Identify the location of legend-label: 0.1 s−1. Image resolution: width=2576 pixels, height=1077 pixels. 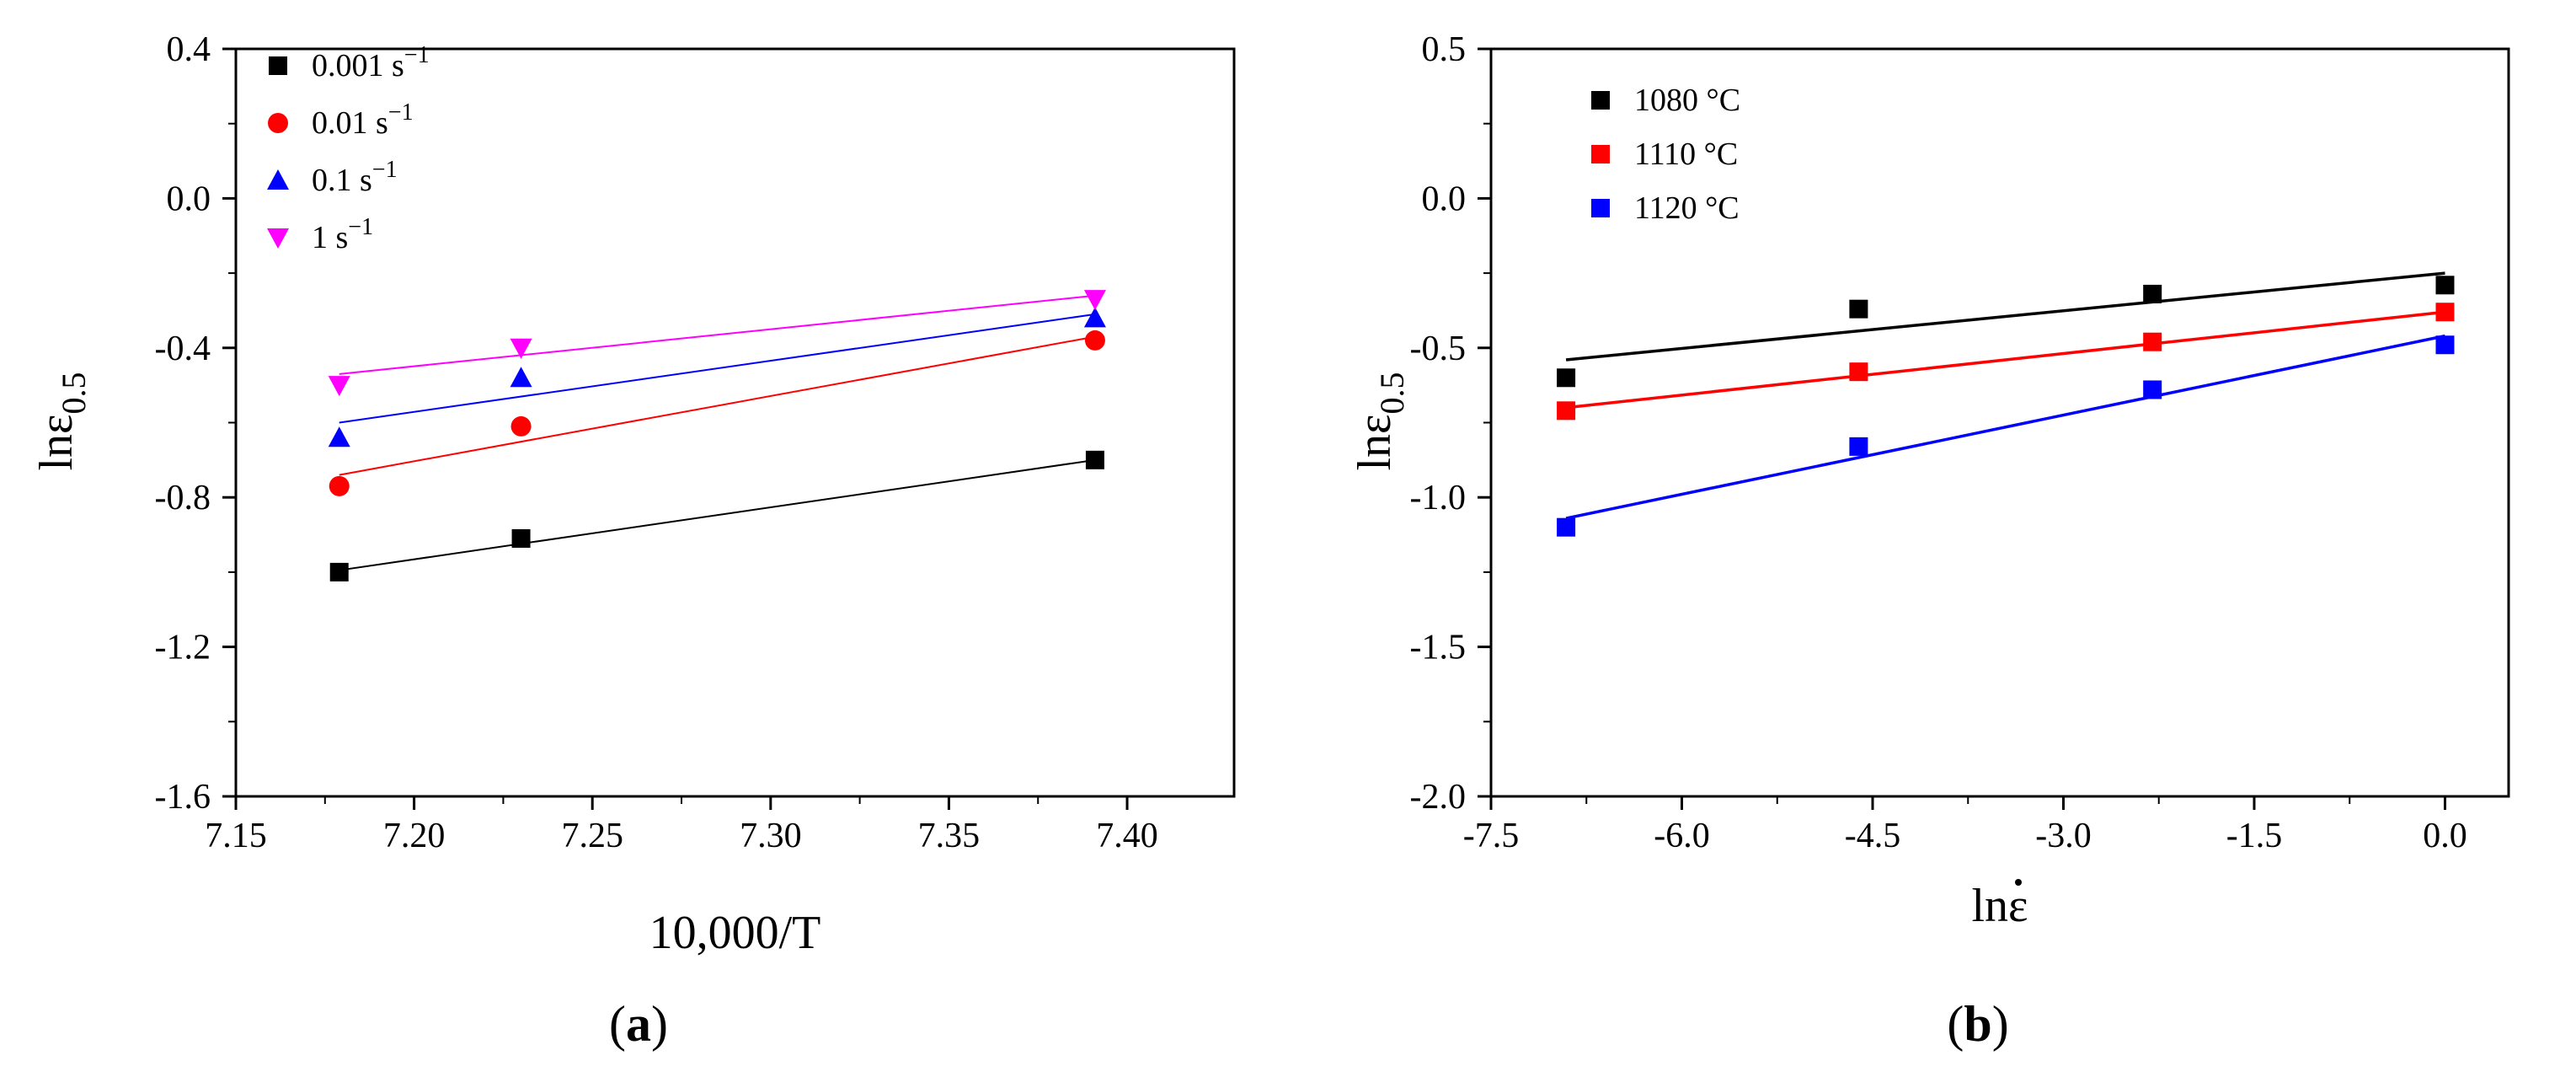
(355, 177).